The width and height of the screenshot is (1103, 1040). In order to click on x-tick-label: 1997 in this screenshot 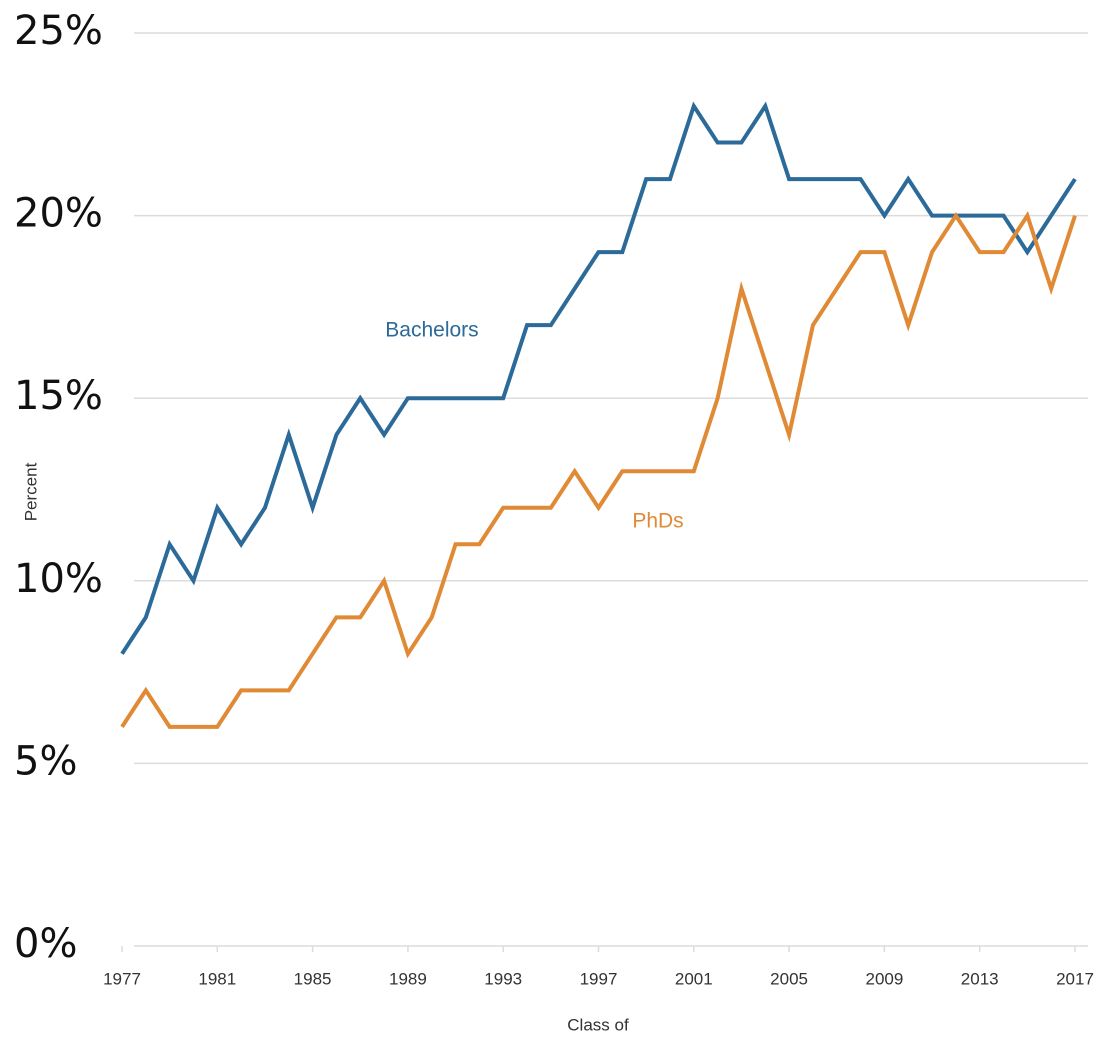, I will do `click(599, 978)`.